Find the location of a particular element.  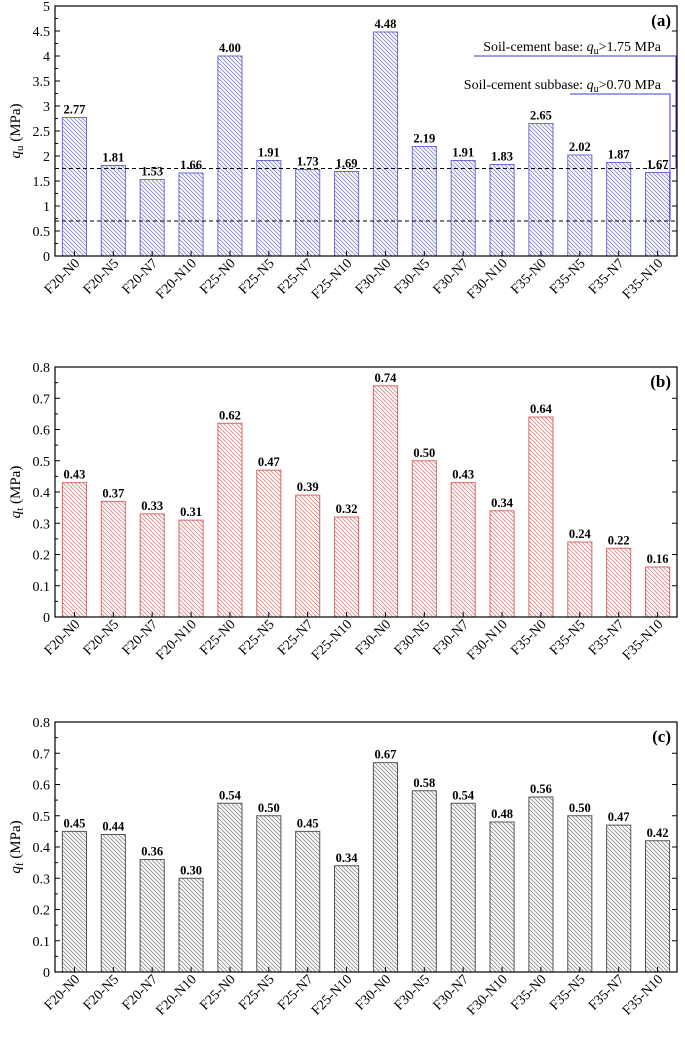

data-label: 0.22 is located at coordinates (619, 540).